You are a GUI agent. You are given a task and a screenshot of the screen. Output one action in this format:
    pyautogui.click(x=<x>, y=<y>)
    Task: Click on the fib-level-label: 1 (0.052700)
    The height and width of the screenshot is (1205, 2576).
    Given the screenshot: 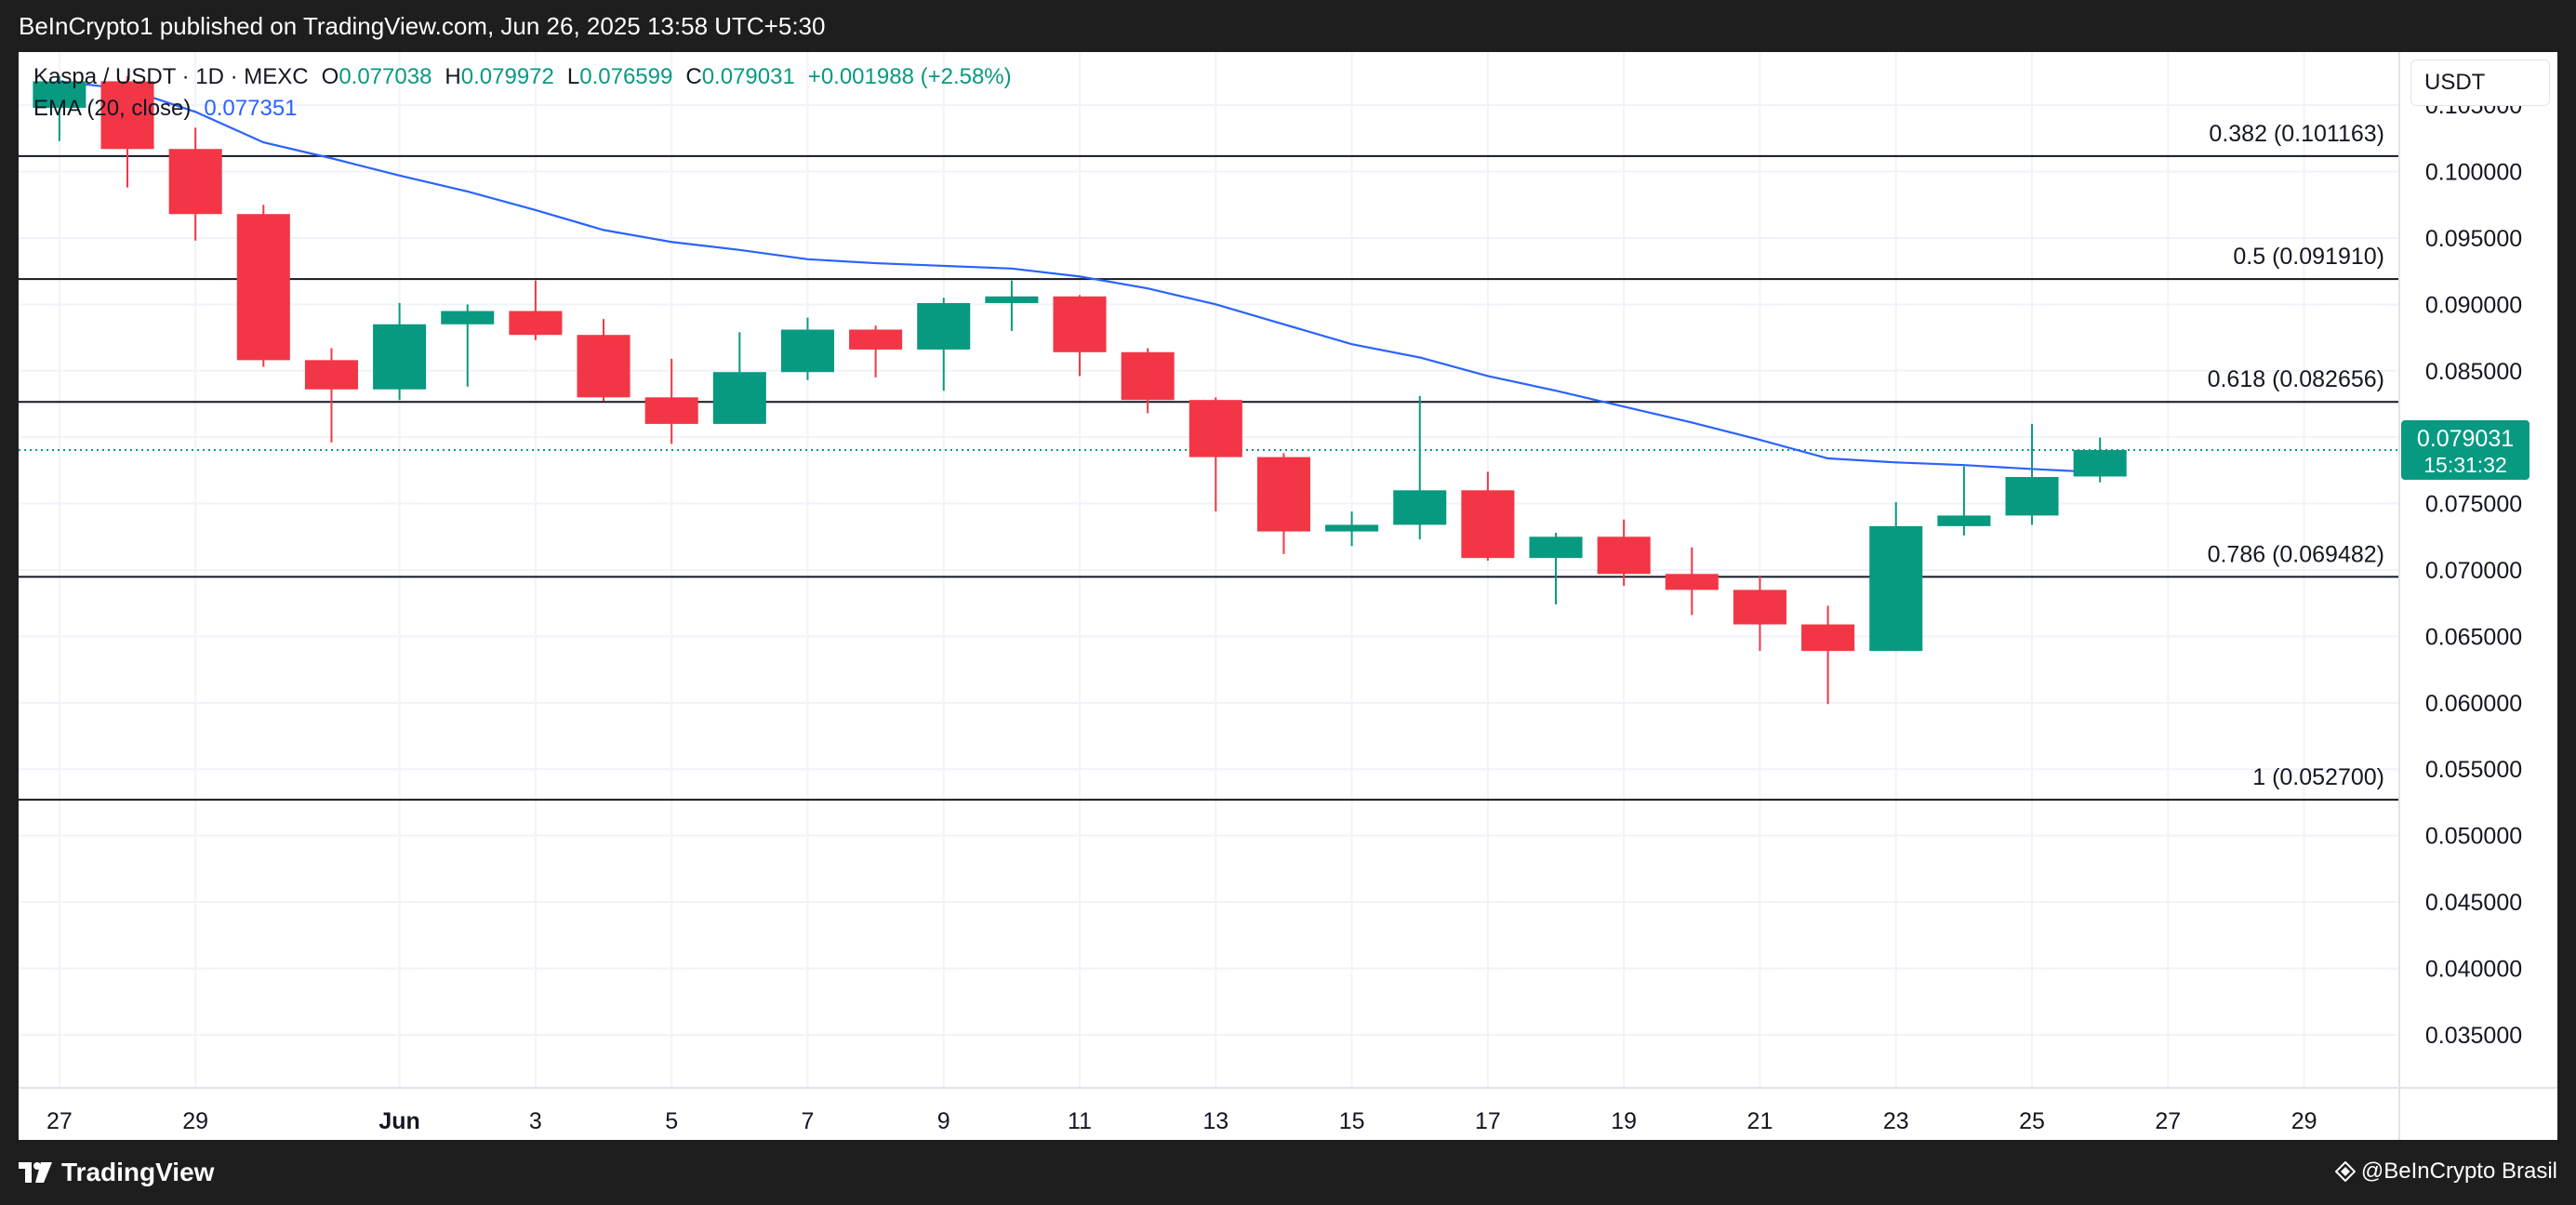 What is the action you would take?
    pyautogui.click(x=2318, y=777)
    